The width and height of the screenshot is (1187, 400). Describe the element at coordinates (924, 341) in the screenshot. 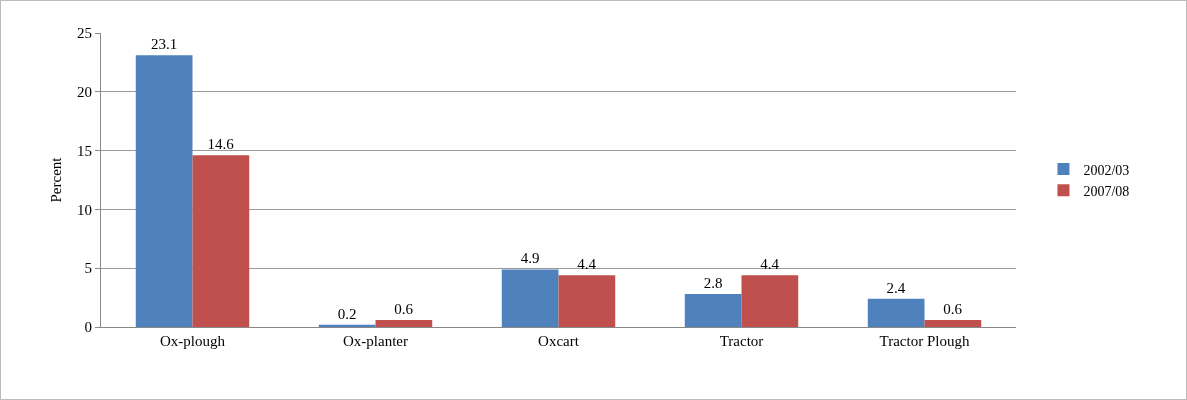

I see `x-tick-label: Tractor Plough` at that location.